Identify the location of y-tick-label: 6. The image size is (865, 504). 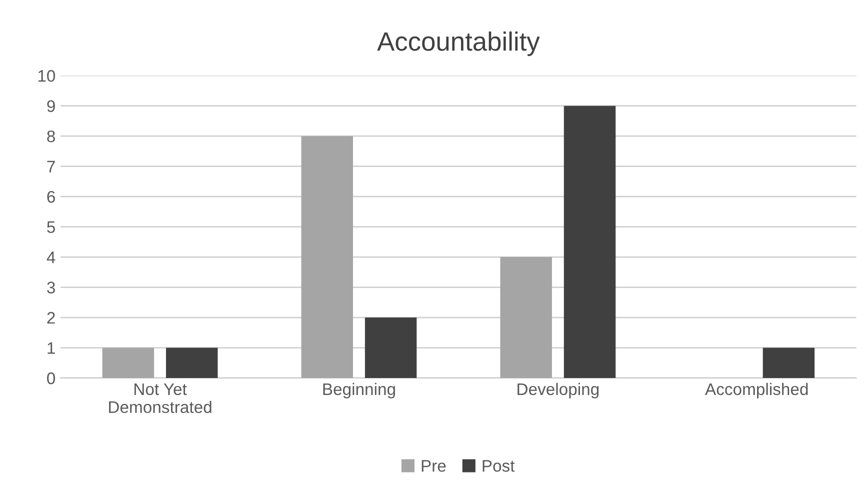
(51, 196).